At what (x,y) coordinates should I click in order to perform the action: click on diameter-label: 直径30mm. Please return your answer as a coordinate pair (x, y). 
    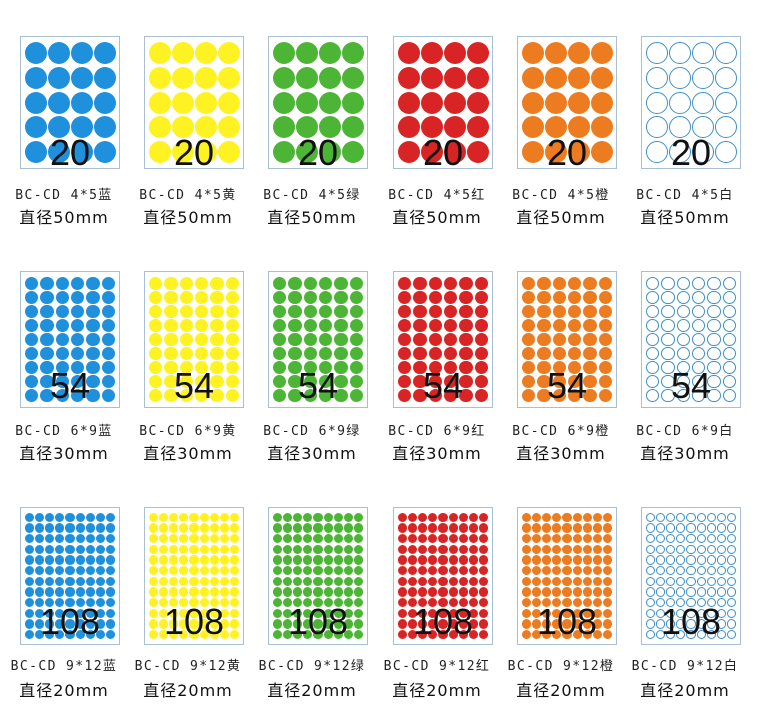
    Looking at the image, I should click on (561, 453).